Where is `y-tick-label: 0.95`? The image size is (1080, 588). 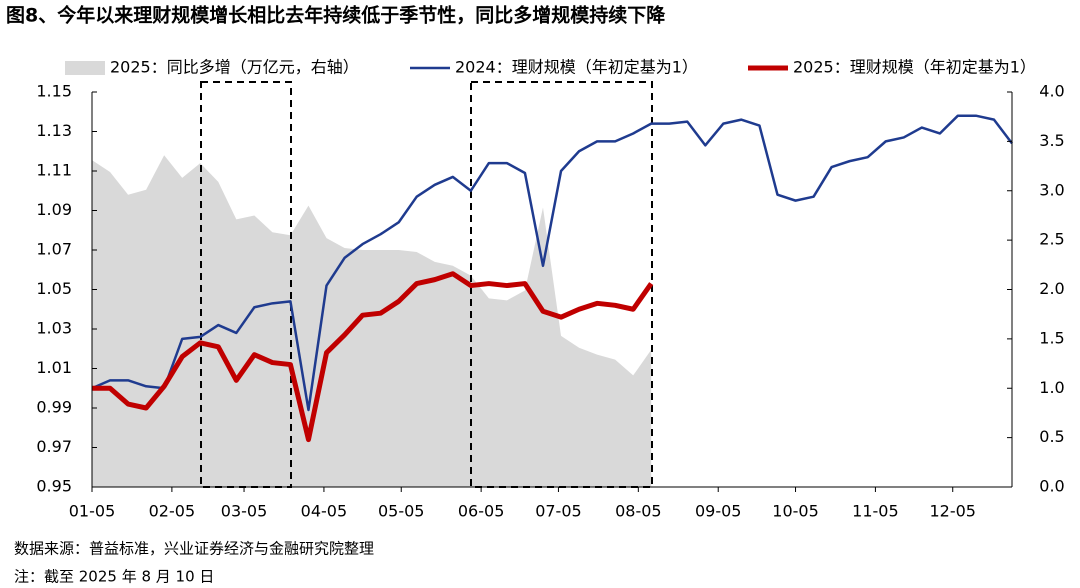
y-tick-label: 0.95 is located at coordinates (54, 486).